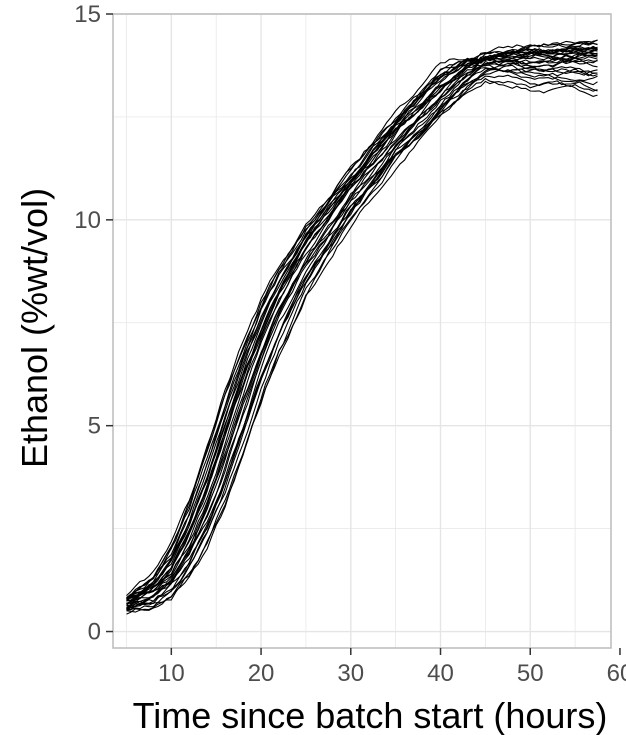 This screenshot has height=735, width=626. Describe the element at coordinates (87, 220) in the screenshot. I see `y-tick-label: 10` at that location.